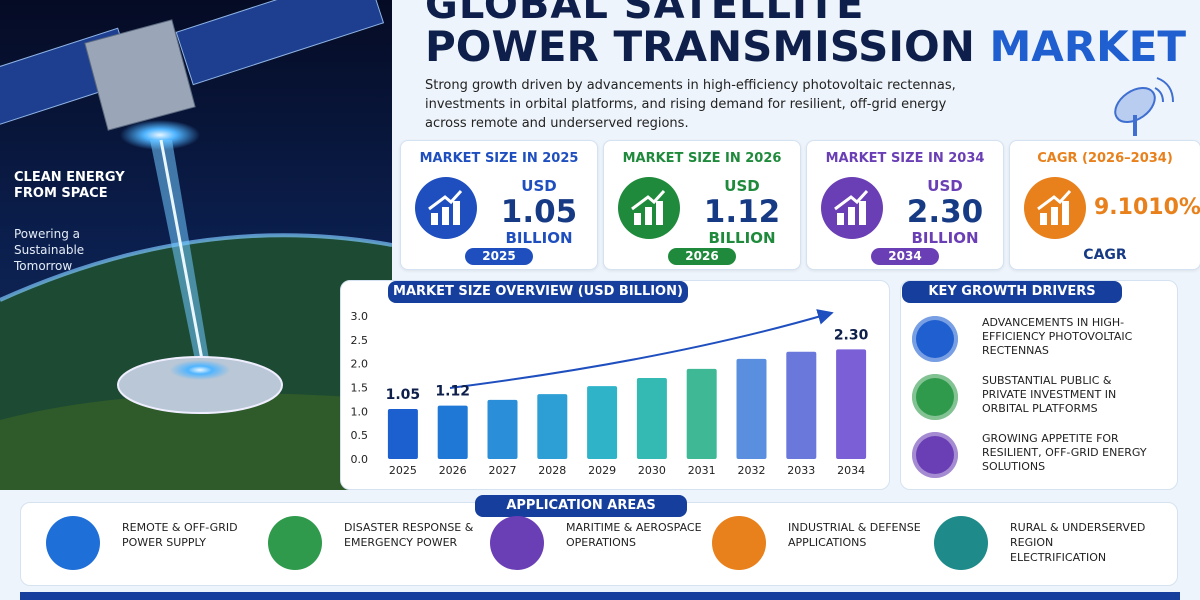 This screenshot has width=1200, height=600. I want to click on value-label: 1.12, so click(452, 392).